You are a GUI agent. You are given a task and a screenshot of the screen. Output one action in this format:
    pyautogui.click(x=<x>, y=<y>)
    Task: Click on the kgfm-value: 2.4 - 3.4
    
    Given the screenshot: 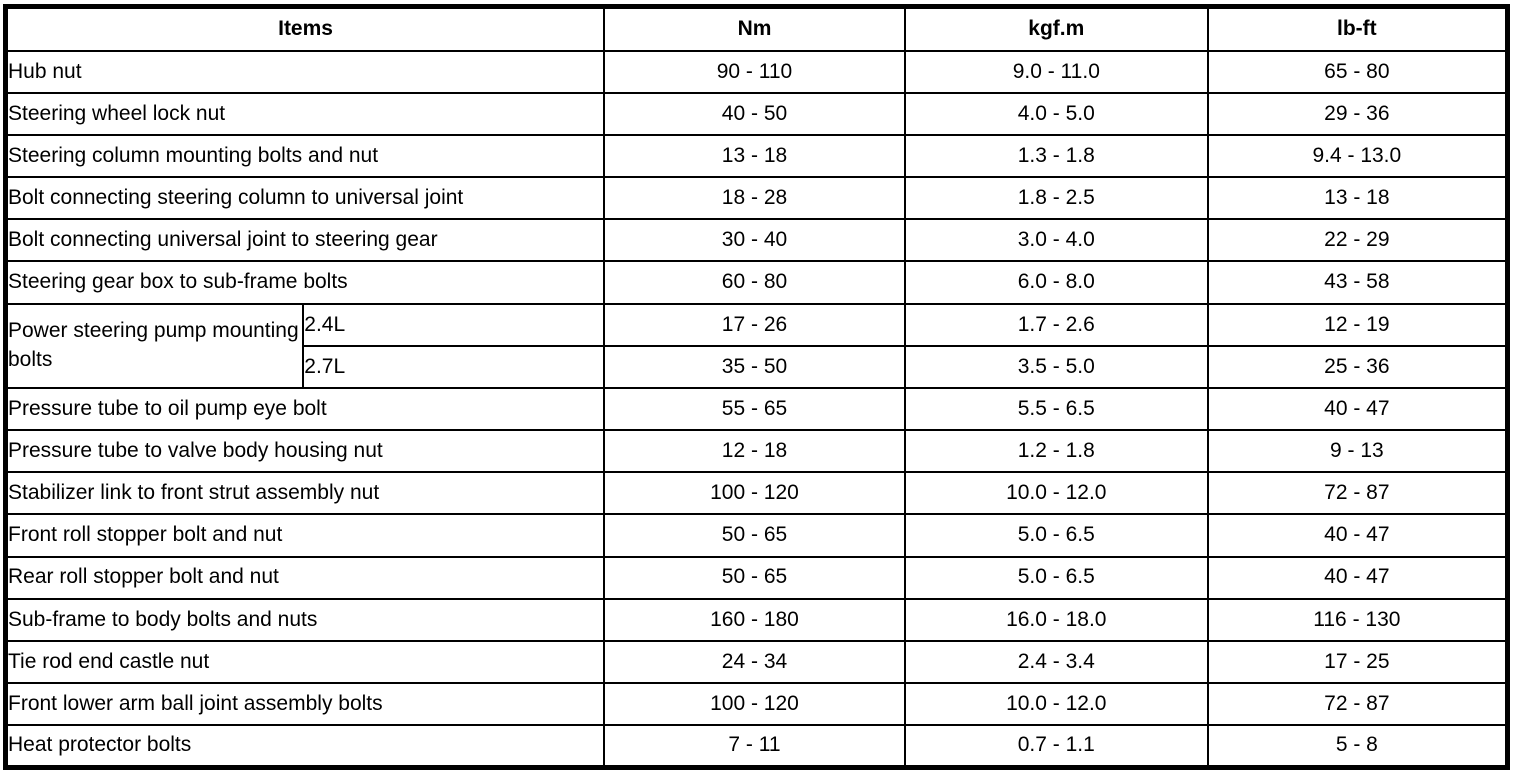 What is the action you would take?
    pyautogui.click(x=1056, y=662)
    